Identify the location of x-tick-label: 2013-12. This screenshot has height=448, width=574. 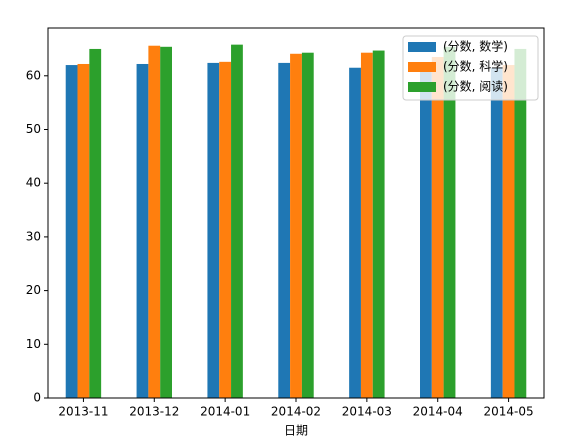
(154, 412).